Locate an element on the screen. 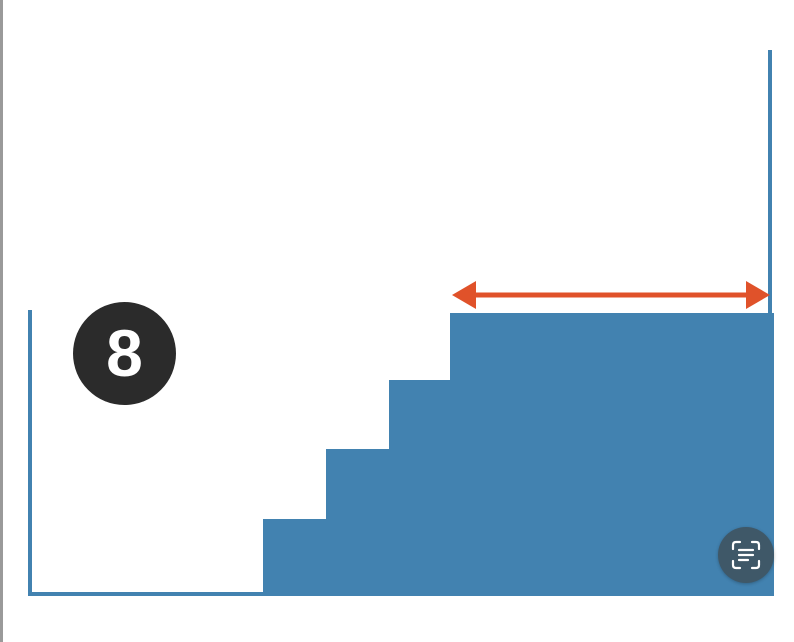  scan-text-button is located at coordinates (746, 555).